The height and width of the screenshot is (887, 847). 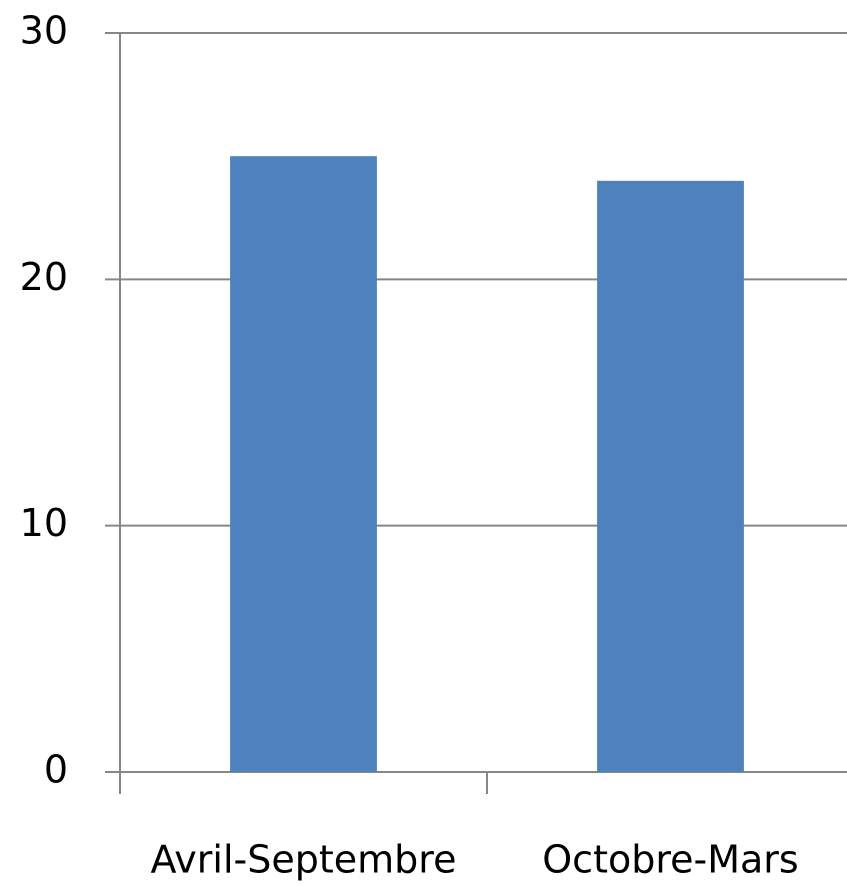 I want to click on y-tick-label: 30, so click(x=44, y=31).